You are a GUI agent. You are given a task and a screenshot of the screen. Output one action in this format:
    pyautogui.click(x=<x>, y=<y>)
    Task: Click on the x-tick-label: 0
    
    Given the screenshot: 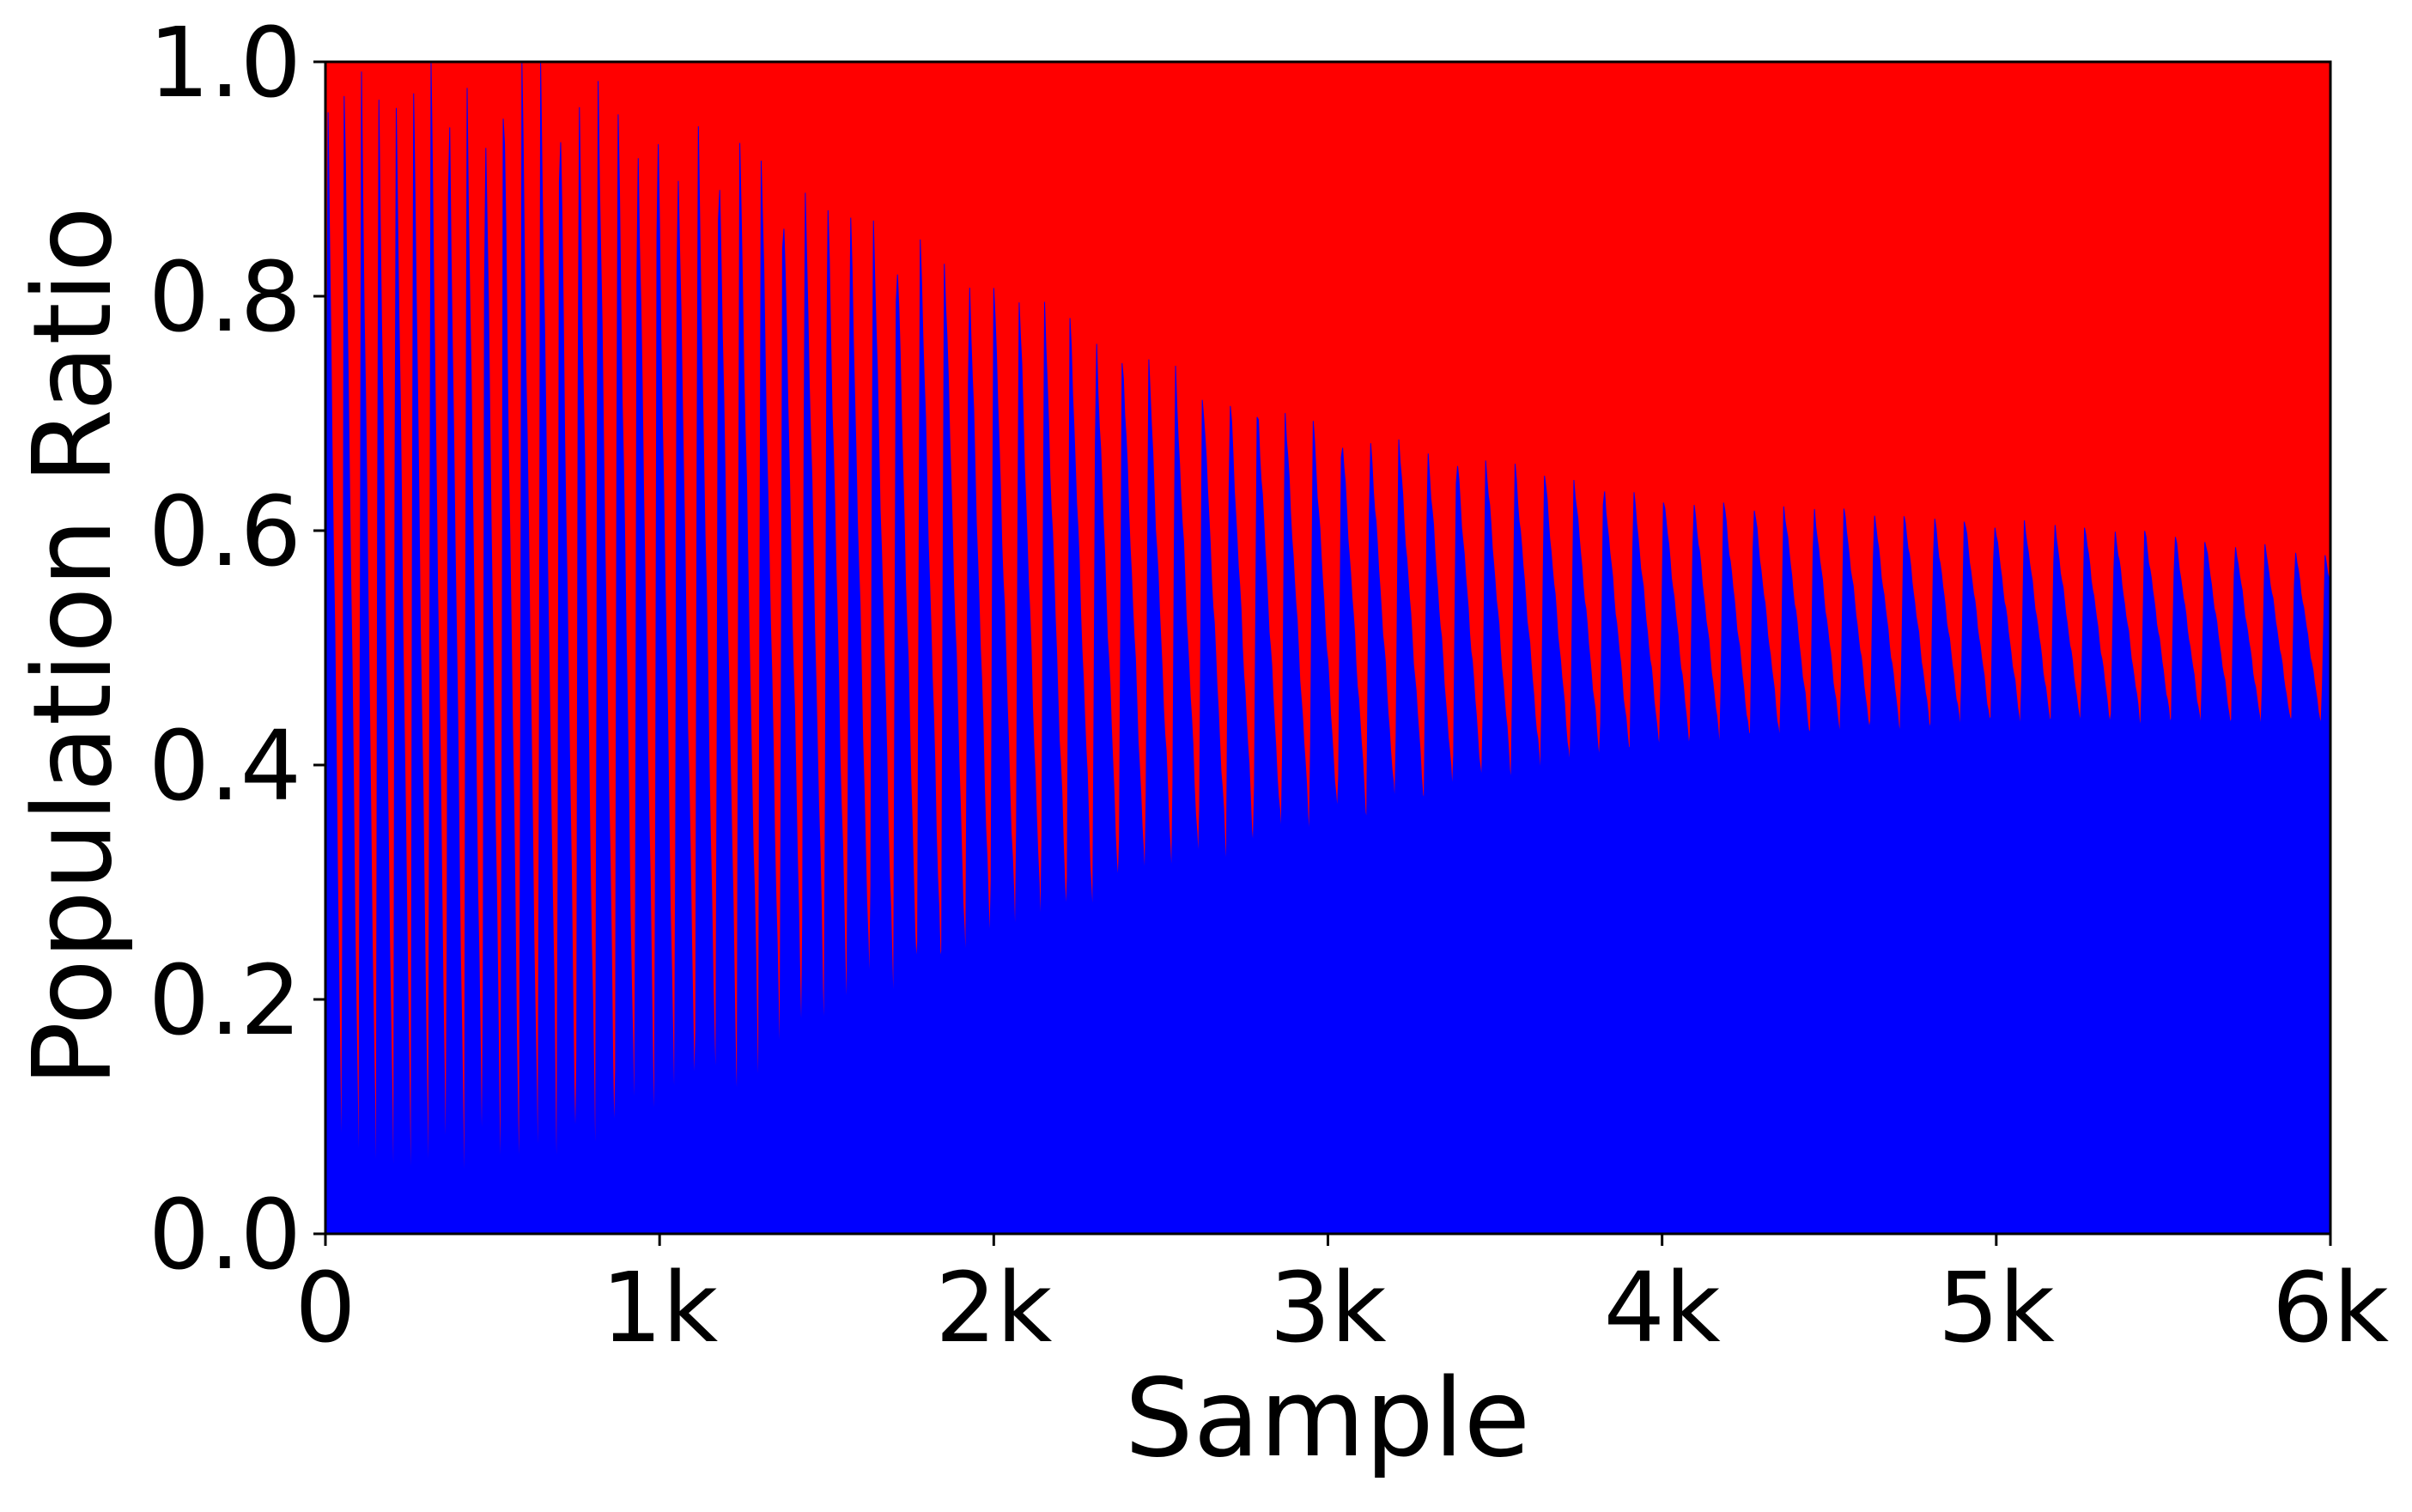 What is the action you would take?
    pyautogui.click(x=325, y=1309)
    